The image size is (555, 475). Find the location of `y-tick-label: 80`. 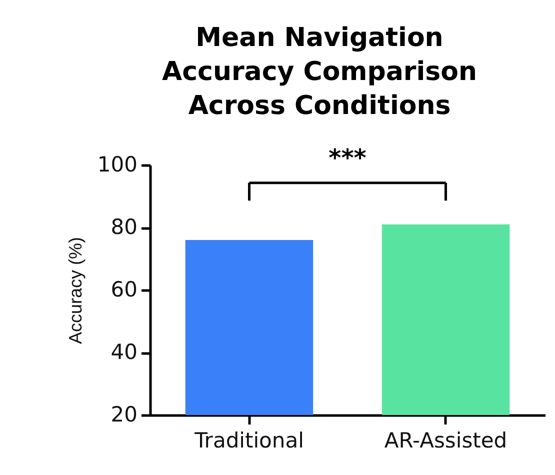

y-tick-label: 80 is located at coordinates (124, 227).